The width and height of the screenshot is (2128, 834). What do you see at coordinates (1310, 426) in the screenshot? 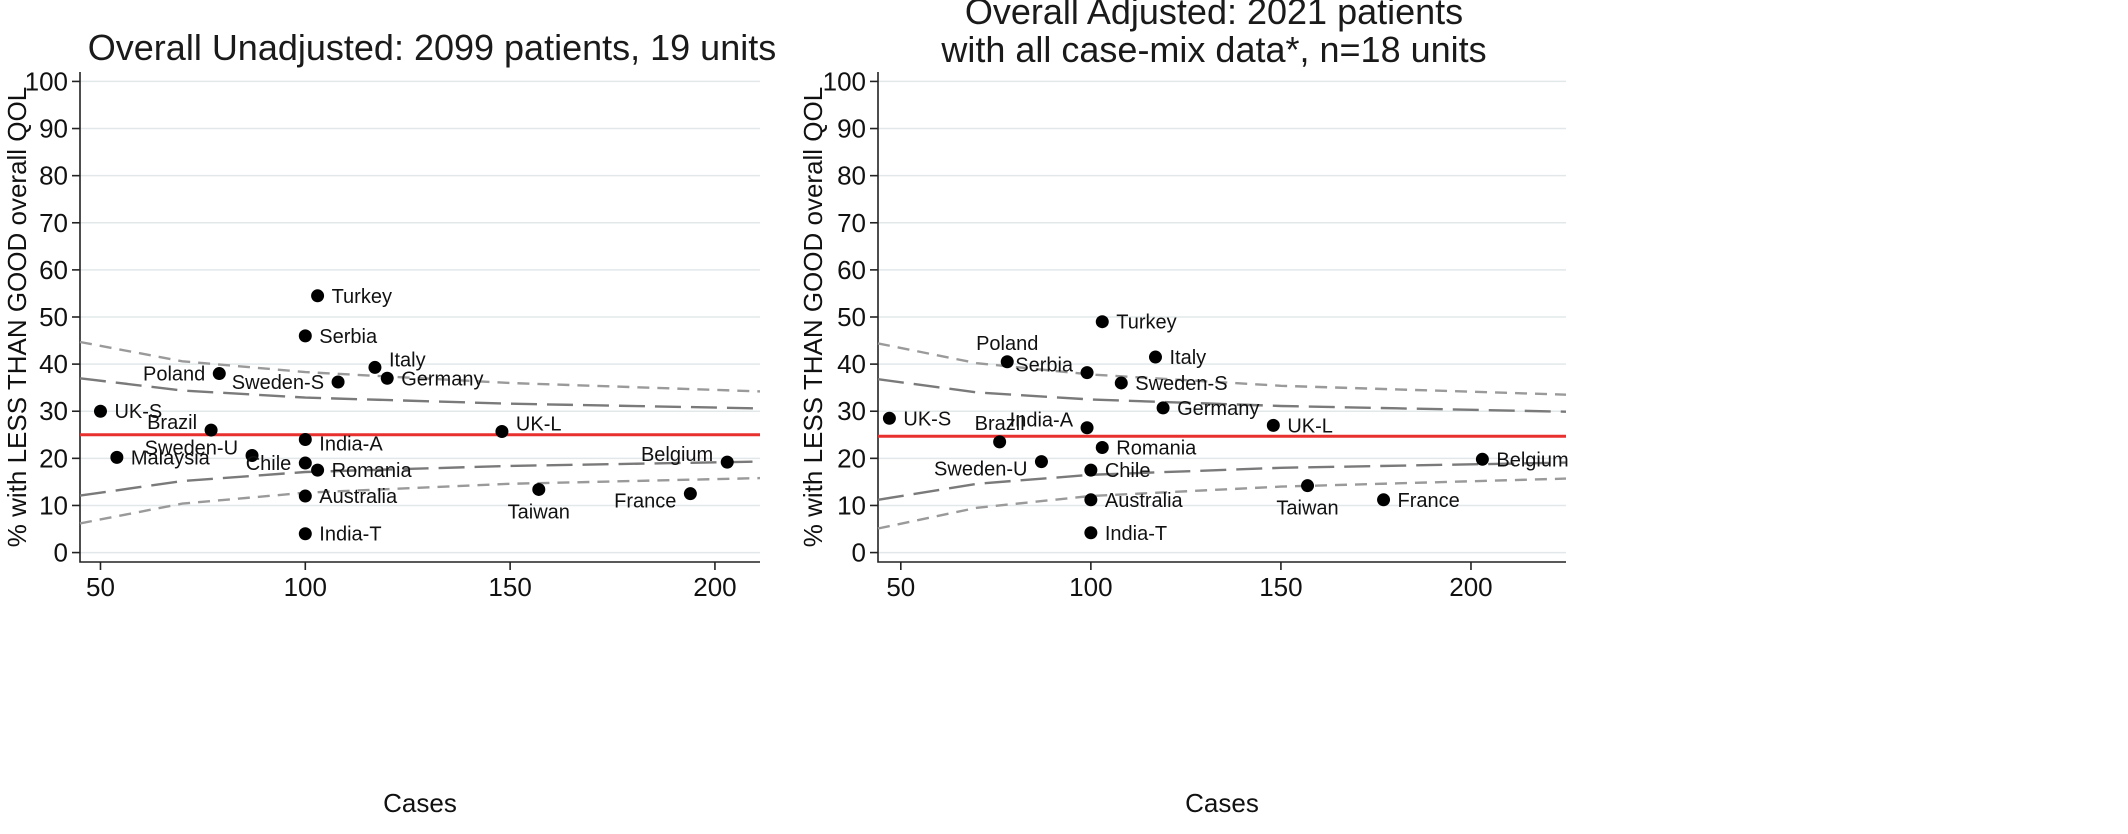
I see `point-label: UK-L` at bounding box center [1310, 426].